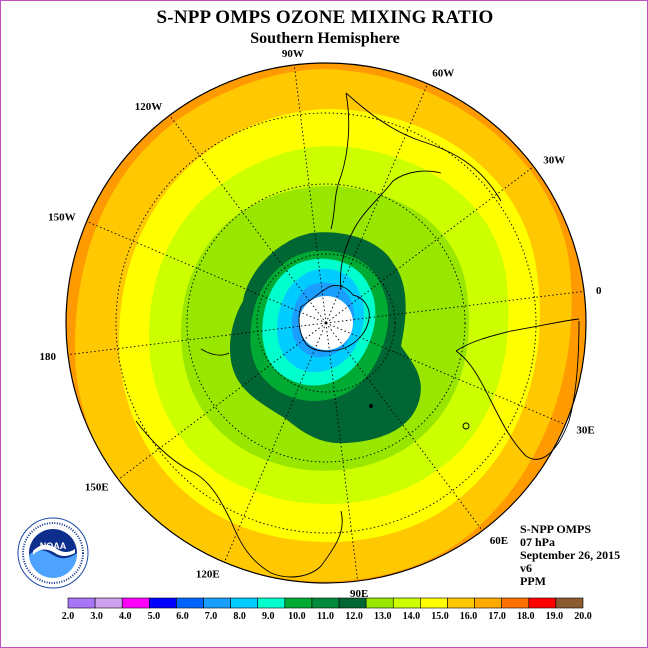 This screenshot has height=648, width=648. I want to click on colorbar-tick-label: 19.0, so click(555, 616).